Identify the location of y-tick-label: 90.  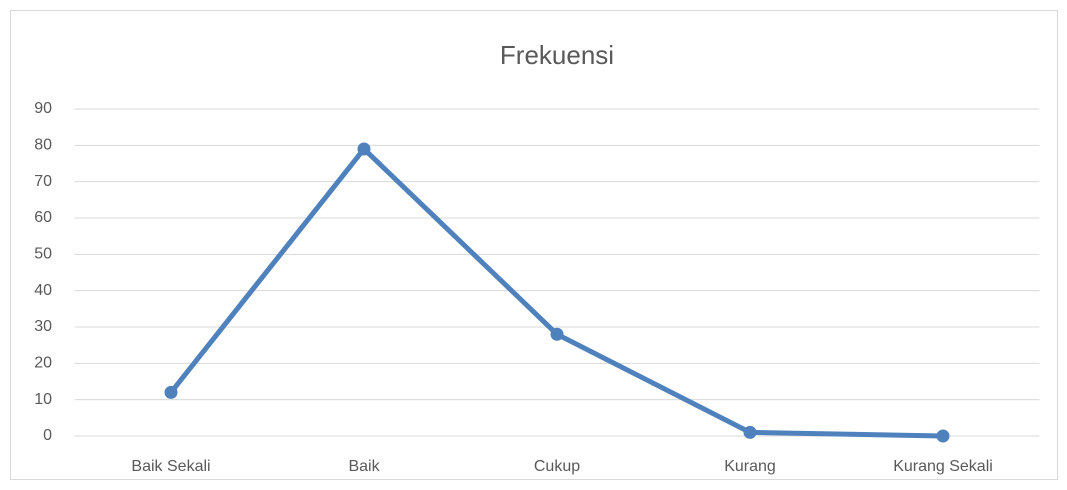
(43, 108).